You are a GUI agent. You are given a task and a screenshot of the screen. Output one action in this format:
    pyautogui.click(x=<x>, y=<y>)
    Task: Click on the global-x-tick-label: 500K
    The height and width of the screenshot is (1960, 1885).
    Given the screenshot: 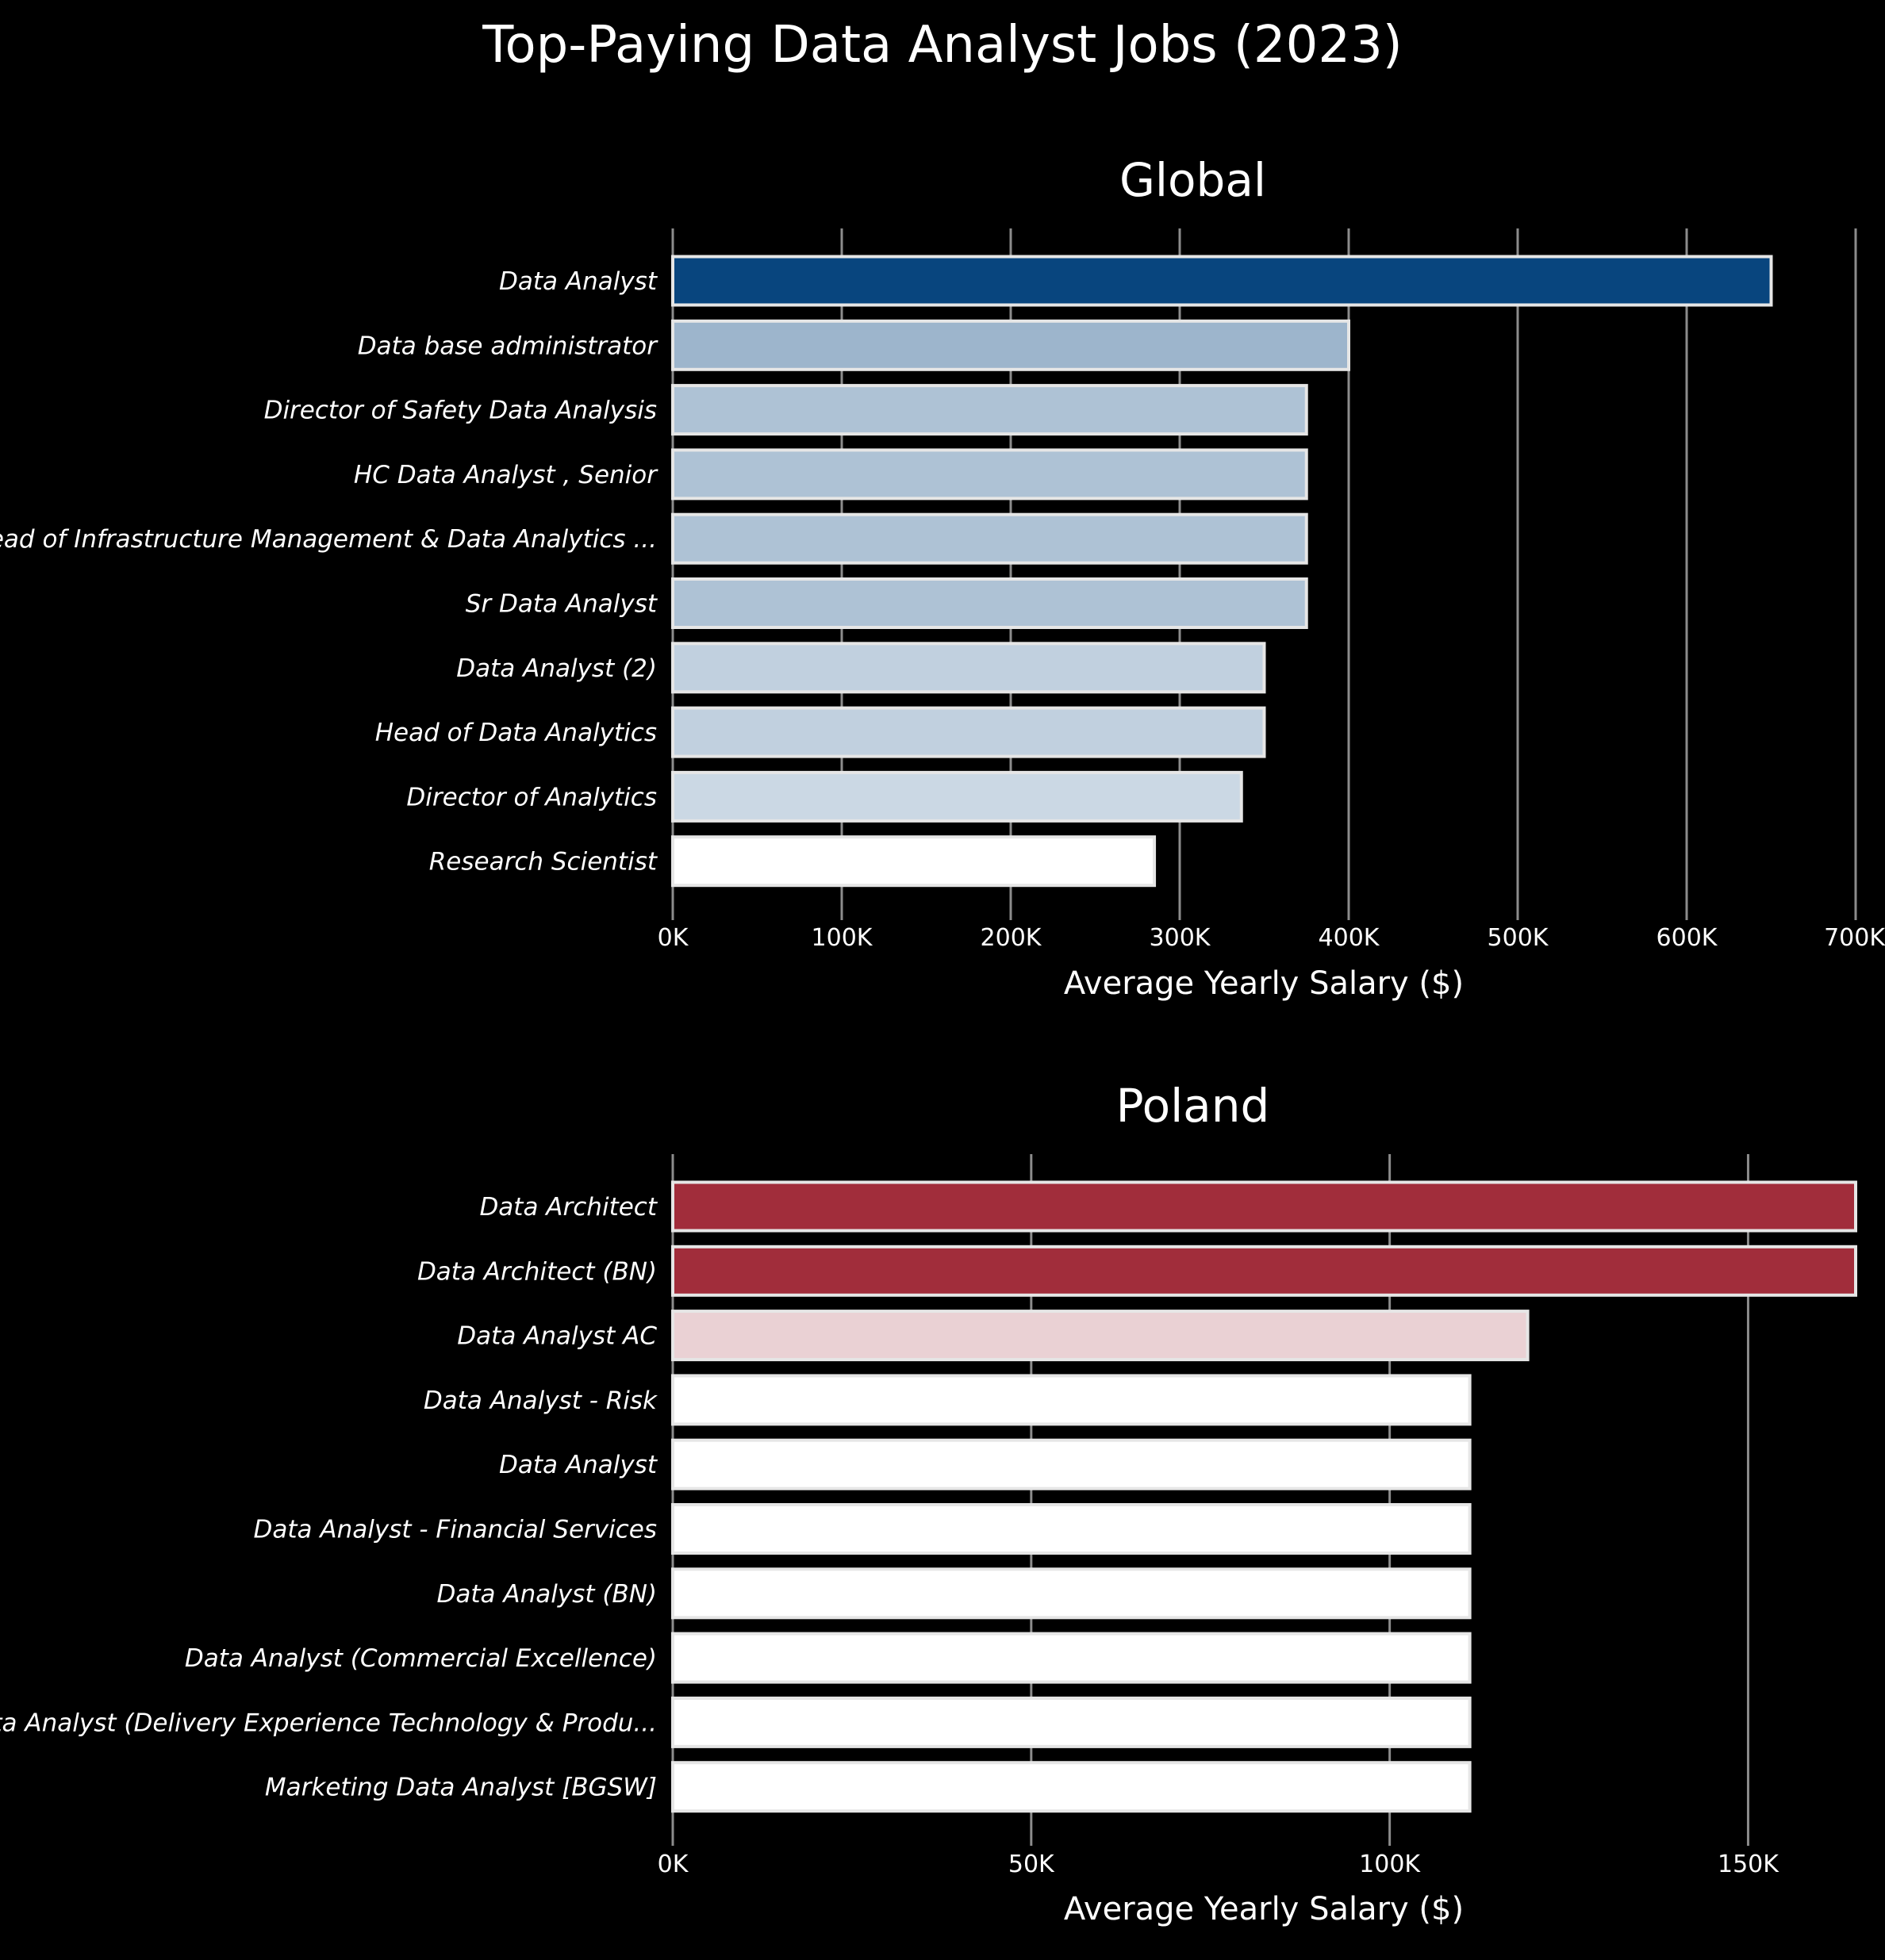 What is the action you would take?
    pyautogui.click(x=1518, y=938)
    